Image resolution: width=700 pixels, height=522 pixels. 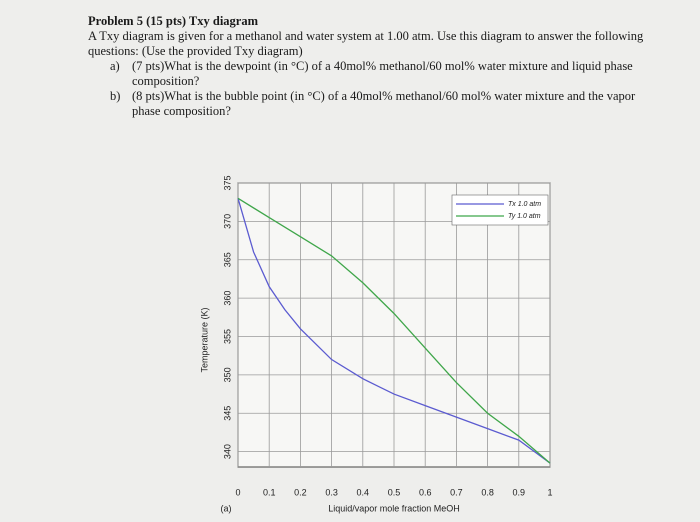 What do you see at coordinates (115, 96) in the screenshot?
I see `question-label: b)` at bounding box center [115, 96].